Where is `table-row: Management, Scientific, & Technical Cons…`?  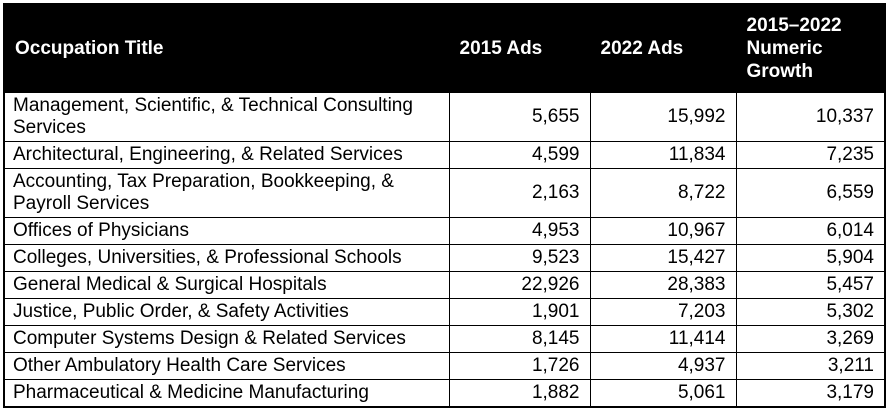
table-row: Management, Scientific, & Technical Cons… is located at coordinates (444, 116).